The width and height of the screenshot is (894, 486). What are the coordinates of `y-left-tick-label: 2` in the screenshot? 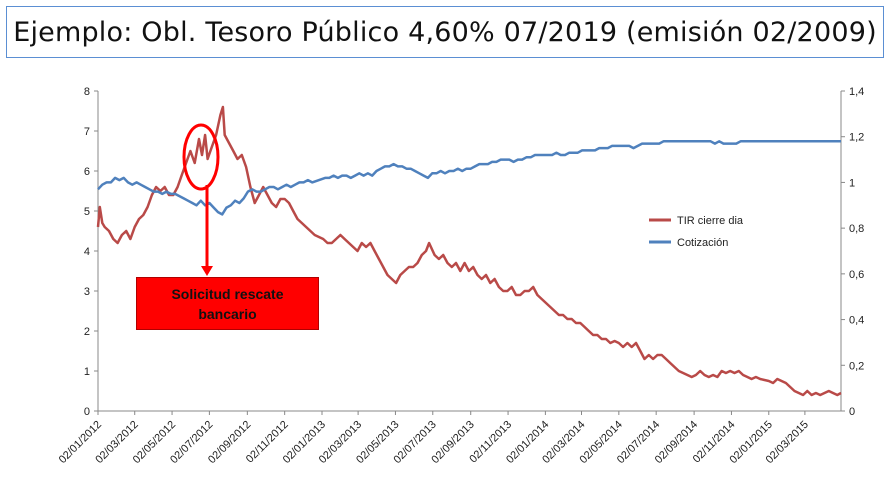 It's located at (87, 332).